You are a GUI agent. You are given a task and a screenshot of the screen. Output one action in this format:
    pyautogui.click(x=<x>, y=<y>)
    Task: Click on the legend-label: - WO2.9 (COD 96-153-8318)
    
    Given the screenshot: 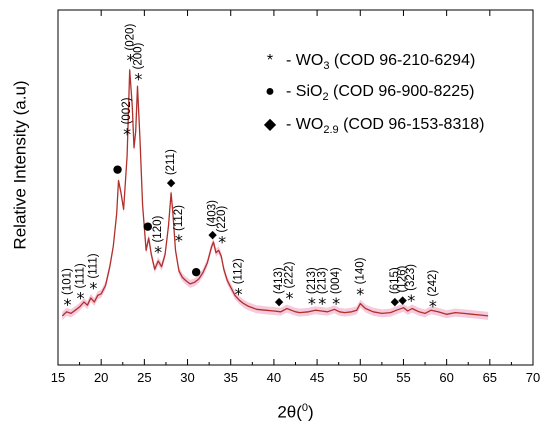 What is the action you would take?
    pyautogui.click(x=385, y=126)
    